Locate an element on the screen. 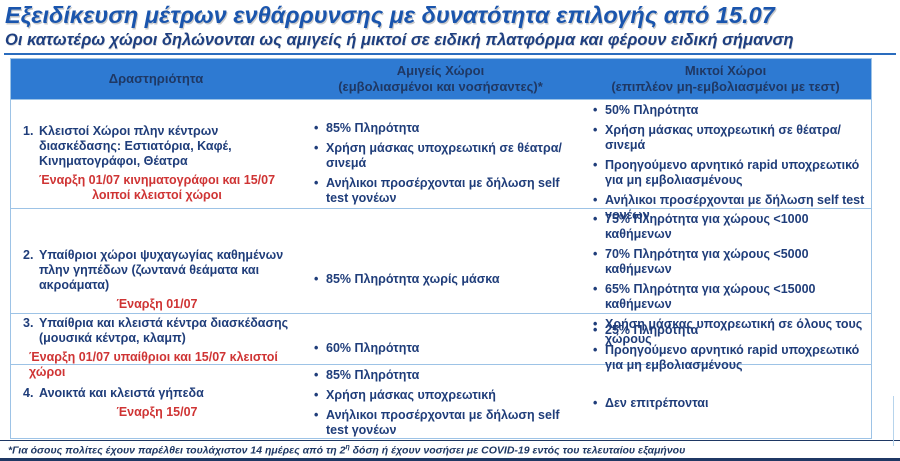  right-edge-line is located at coordinates (893, 421).